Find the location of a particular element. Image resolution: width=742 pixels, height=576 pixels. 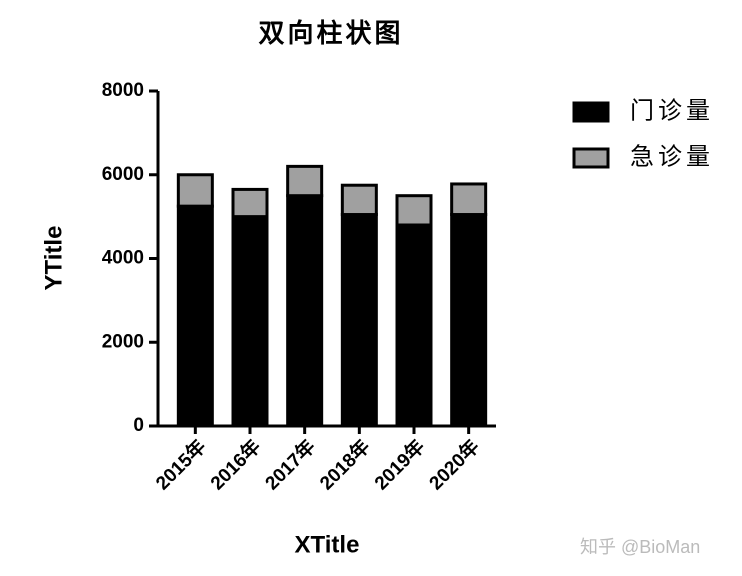

chart-title: 双向柱状图 is located at coordinates (330, 33).